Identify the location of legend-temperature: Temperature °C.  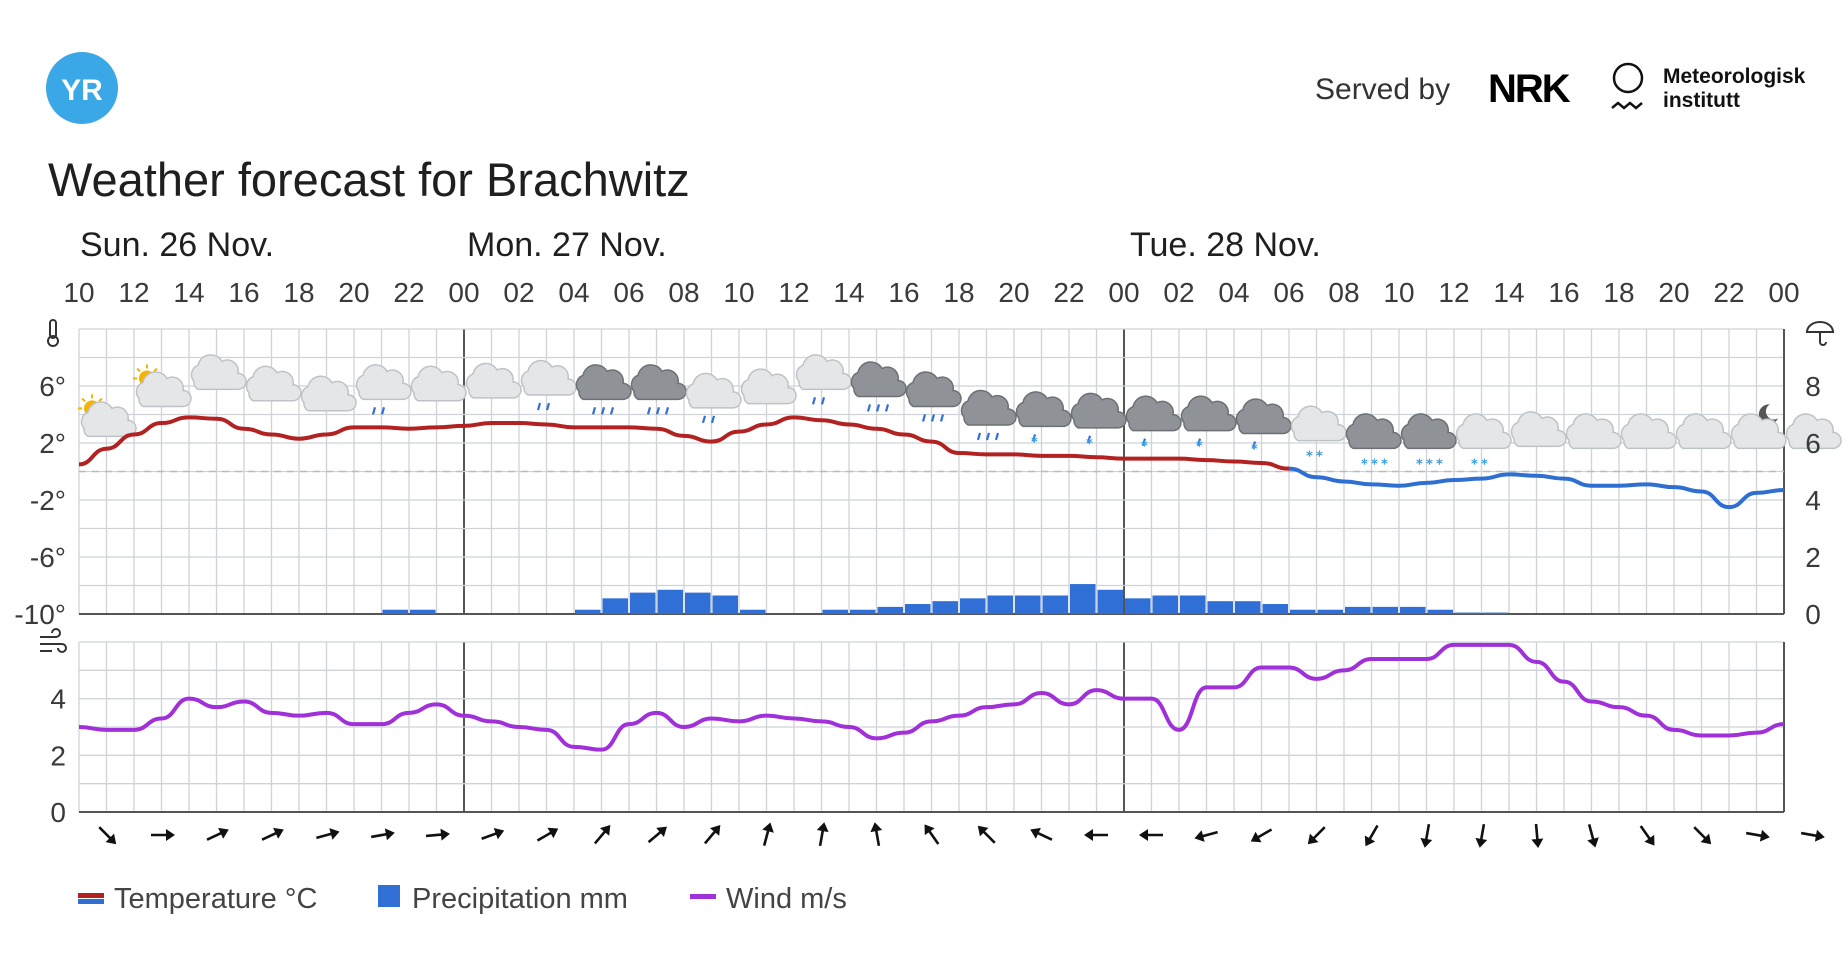
(215, 899).